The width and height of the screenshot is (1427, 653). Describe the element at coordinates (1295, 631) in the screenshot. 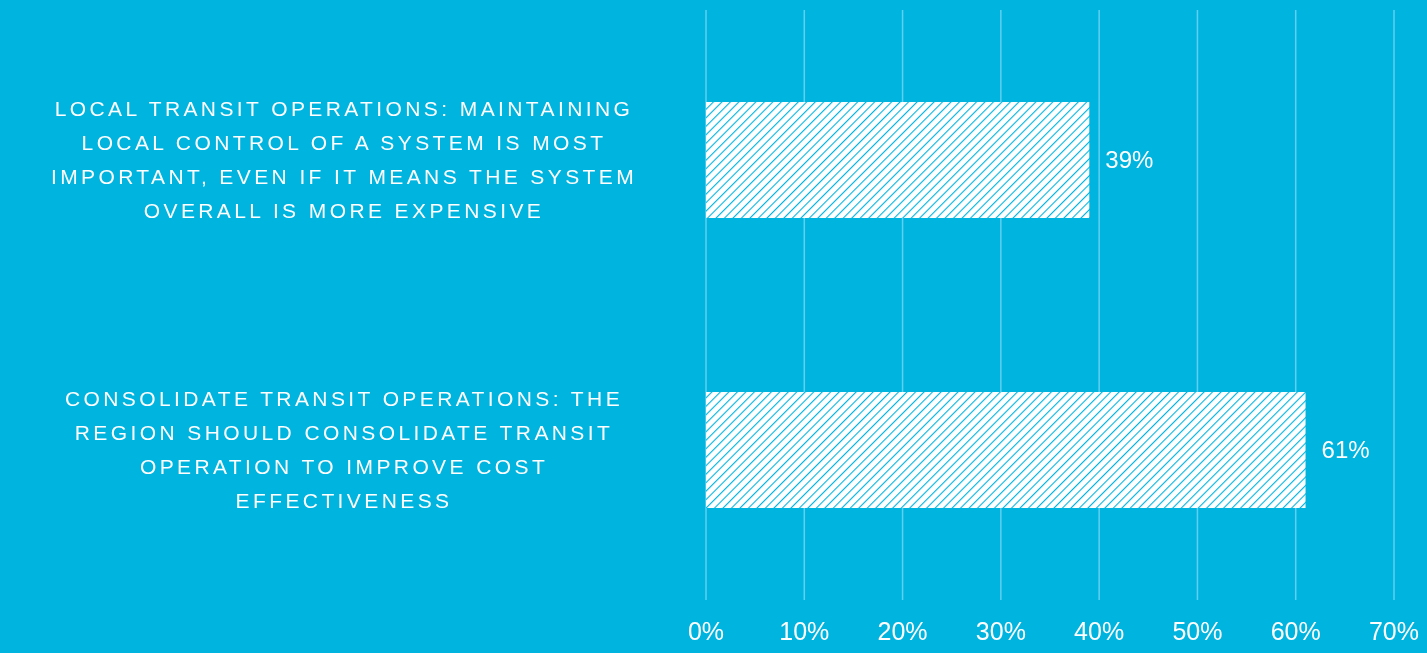

I see `x-tick-label: 60%` at that location.